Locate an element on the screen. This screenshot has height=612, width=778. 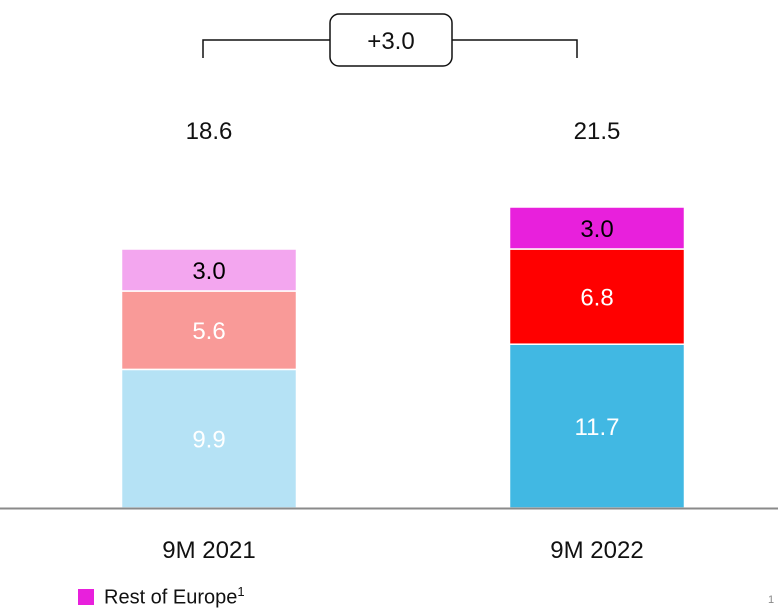
segment-label-1-1: 6.8 is located at coordinates (596, 298).